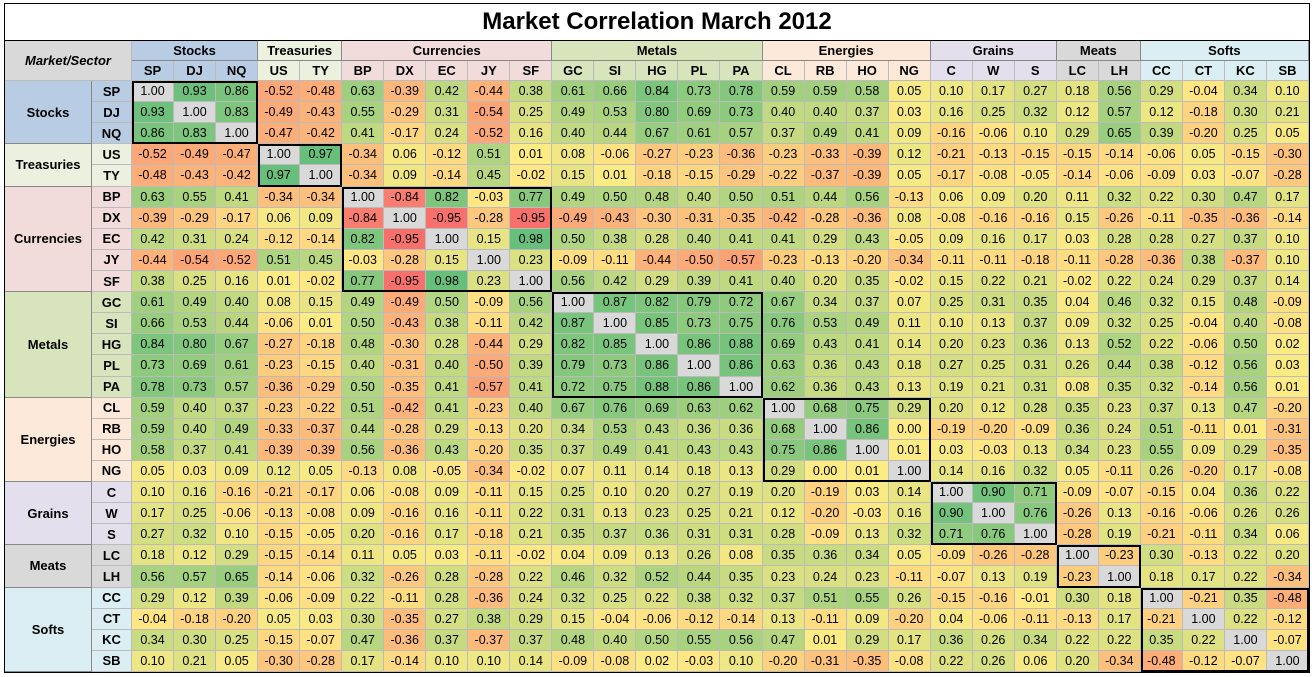 This screenshot has height=677, width=1315. I want to click on correlation-cell: 0.82, so click(573, 345).